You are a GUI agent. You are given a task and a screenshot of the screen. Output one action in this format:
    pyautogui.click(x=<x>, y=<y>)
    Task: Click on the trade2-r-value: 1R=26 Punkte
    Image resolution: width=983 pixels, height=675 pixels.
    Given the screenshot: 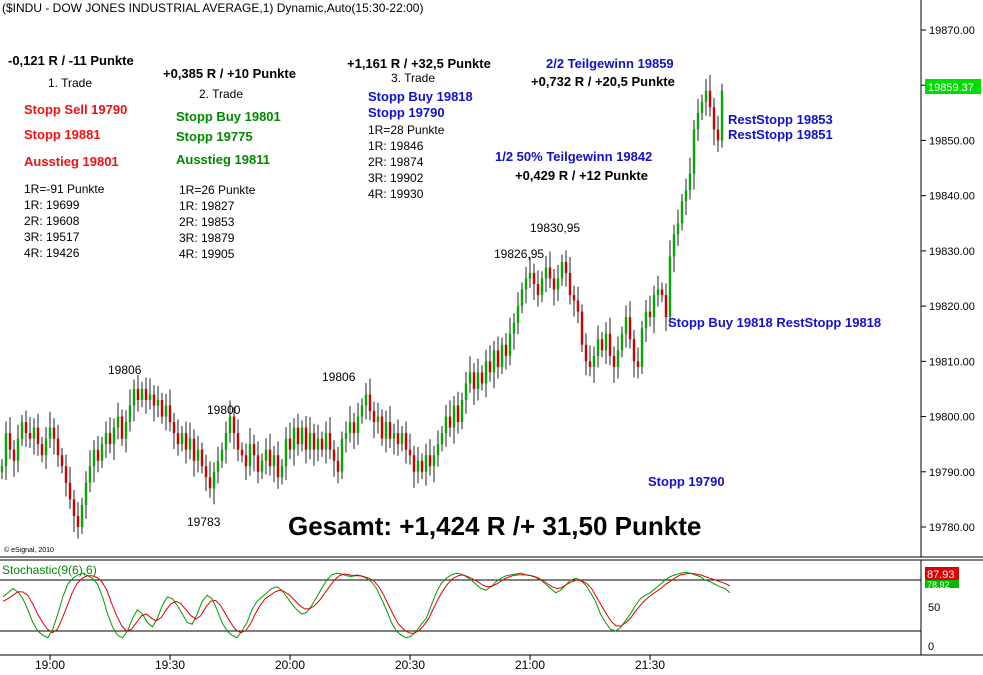 What is the action you would take?
    pyautogui.click(x=217, y=190)
    